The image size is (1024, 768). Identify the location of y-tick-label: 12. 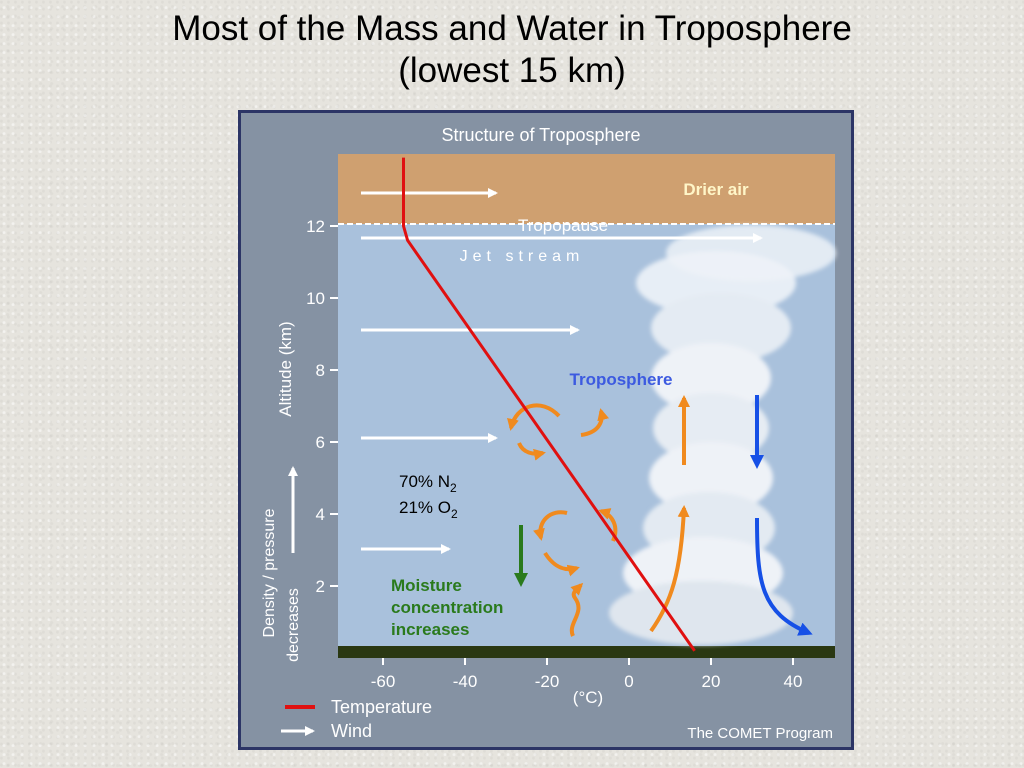
(315, 226).